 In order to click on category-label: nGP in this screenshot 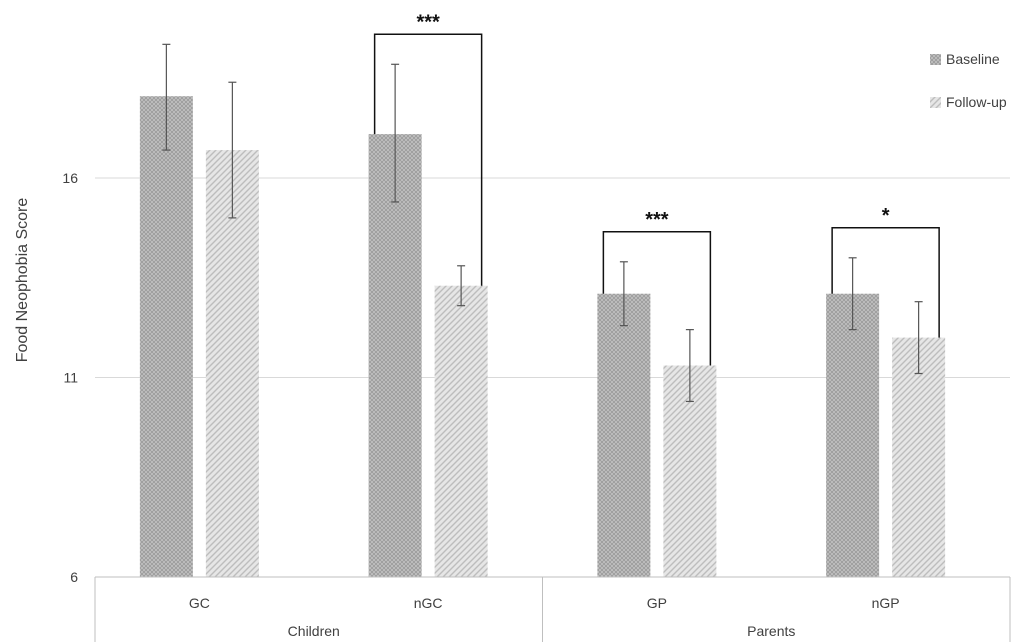, I will do `click(886, 603)`.